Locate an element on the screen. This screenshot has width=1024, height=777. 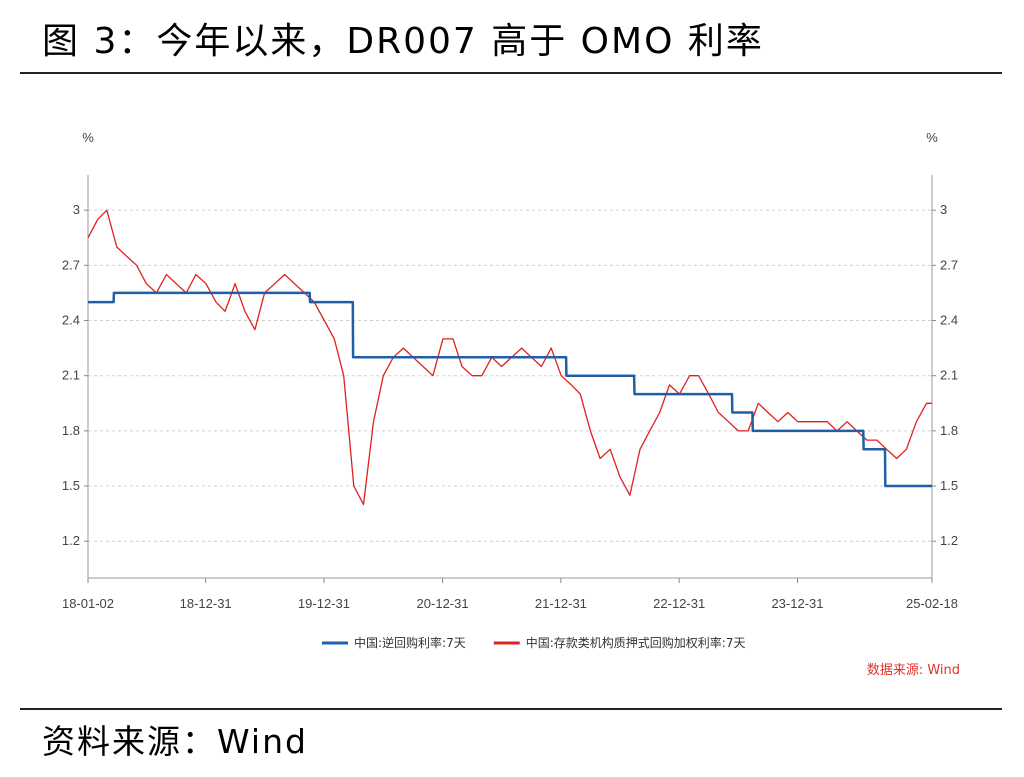
legend: 中国:逆回购利率:7天 中国:存款类机构质押式回购加权利率:7天 is located at coordinates (533, 642).